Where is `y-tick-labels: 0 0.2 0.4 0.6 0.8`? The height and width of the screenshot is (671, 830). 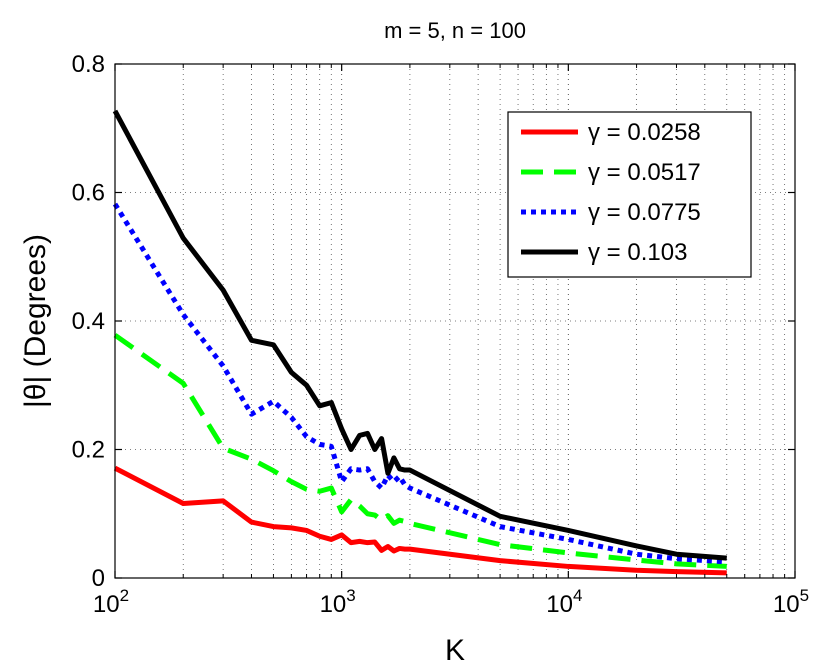
y-tick-labels: 0 0.2 0.4 0.6 0.8 is located at coordinates (88, 321).